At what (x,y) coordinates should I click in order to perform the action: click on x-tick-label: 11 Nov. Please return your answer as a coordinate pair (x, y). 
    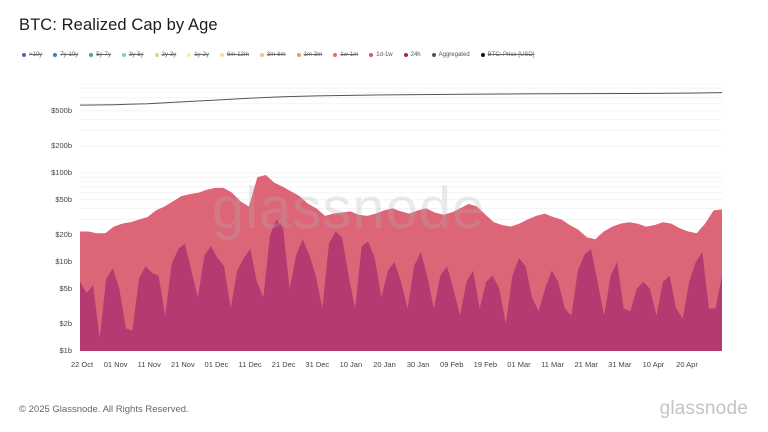
    Looking at the image, I should click on (149, 364).